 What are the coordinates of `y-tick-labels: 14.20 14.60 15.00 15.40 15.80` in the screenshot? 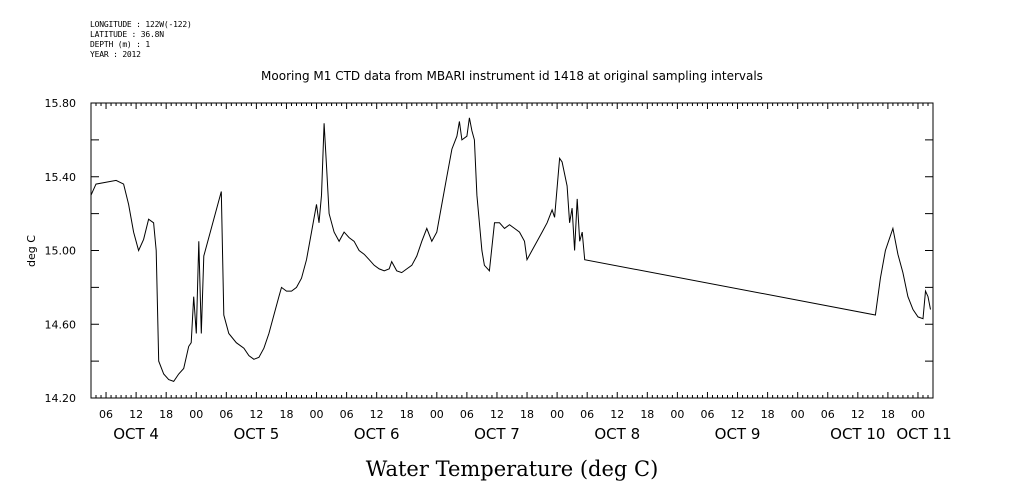 It's located at (61, 251).